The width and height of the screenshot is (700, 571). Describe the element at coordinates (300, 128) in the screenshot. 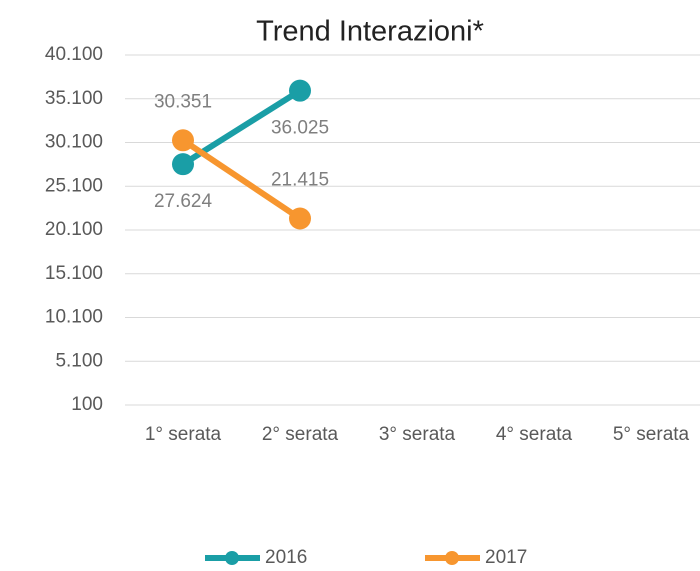

I see `value-label: 36.025` at that location.